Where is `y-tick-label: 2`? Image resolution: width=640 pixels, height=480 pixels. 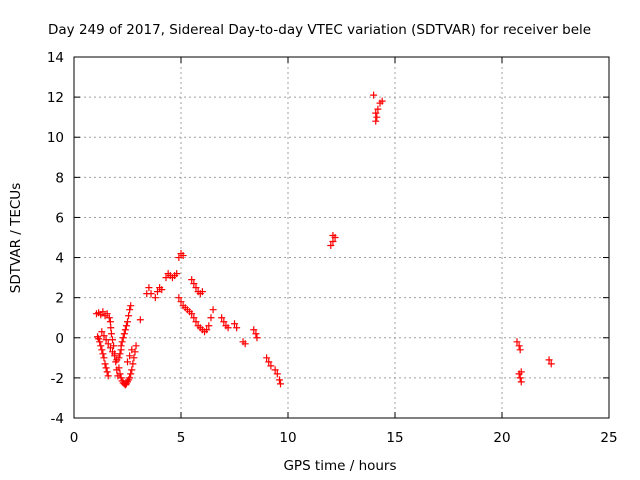 y-tick-label: 2 is located at coordinates (59, 299).